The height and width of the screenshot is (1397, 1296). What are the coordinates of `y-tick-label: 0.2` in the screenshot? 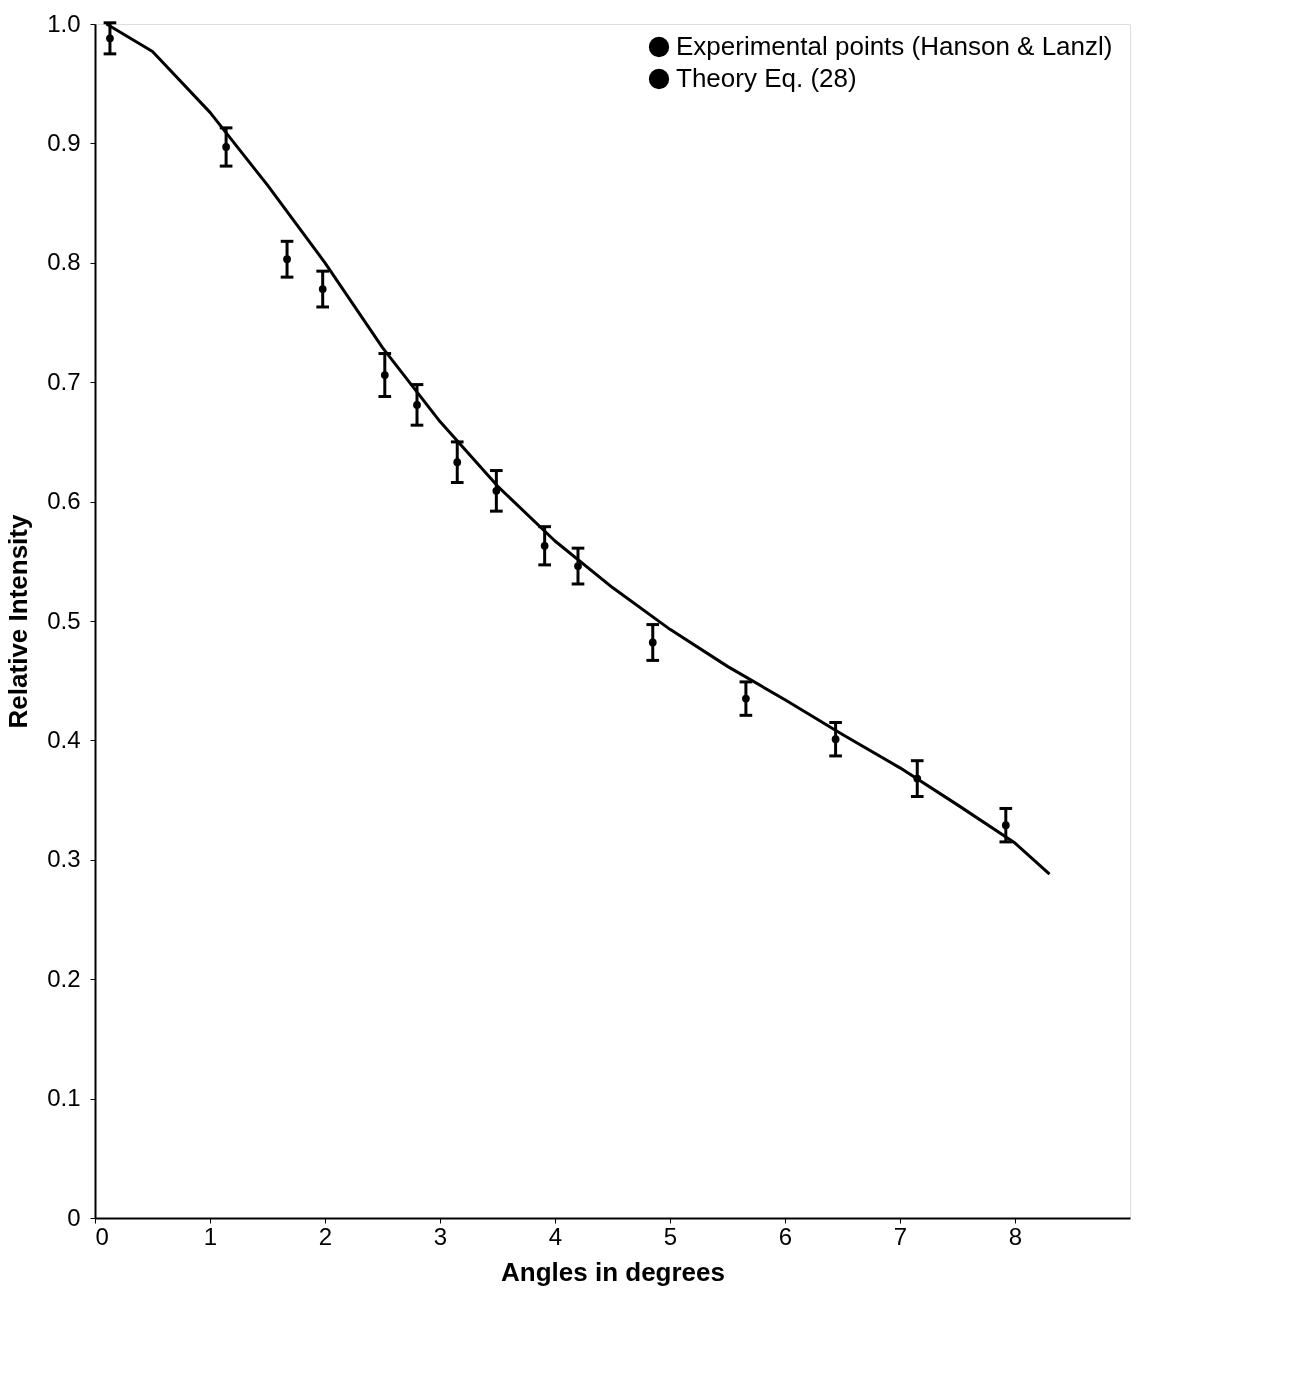 It's located at (64, 978).